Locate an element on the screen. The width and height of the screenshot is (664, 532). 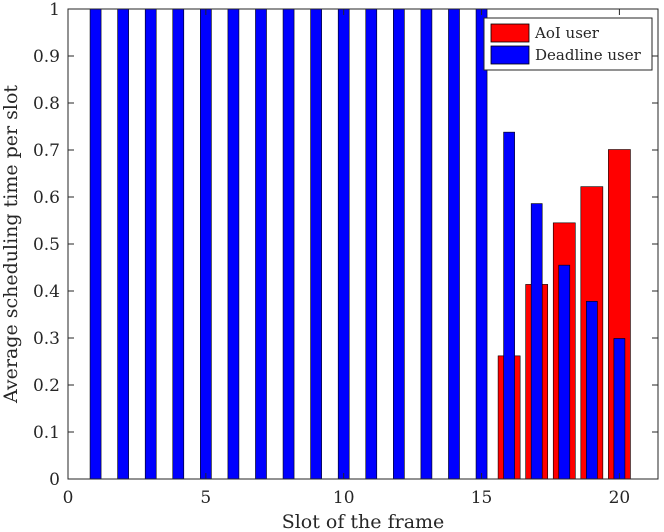
legend-label-aoi: AoI user is located at coordinates (567, 33).